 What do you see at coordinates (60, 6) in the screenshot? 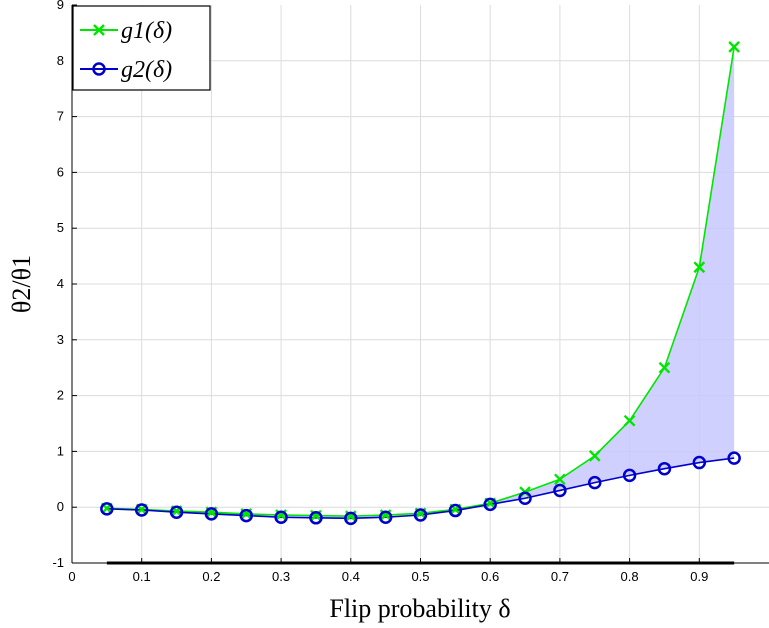
I see `y-tick-label: 9` at bounding box center [60, 6].